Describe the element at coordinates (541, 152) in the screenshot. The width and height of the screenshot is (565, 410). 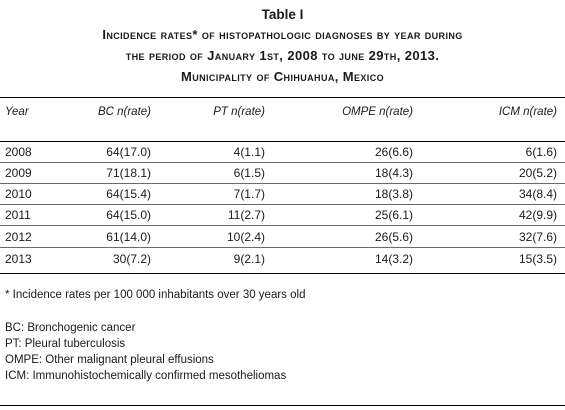
I see `icm-cell: 6(1.6)` at that location.